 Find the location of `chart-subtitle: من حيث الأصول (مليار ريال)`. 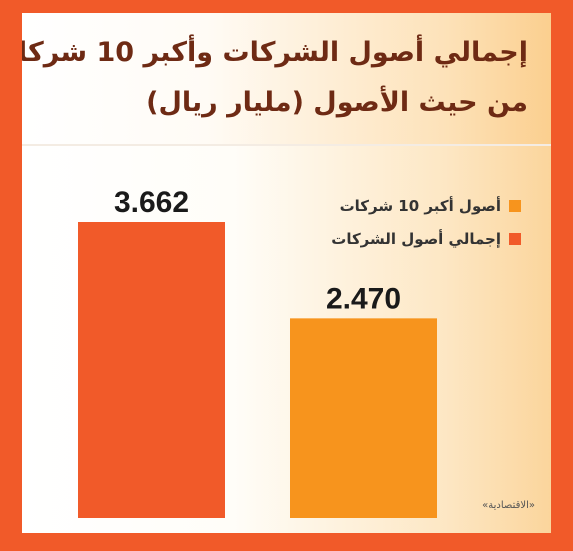

chart-subtitle: من حيث الأصول (مليار ريال) is located at coordinates (337, 102).